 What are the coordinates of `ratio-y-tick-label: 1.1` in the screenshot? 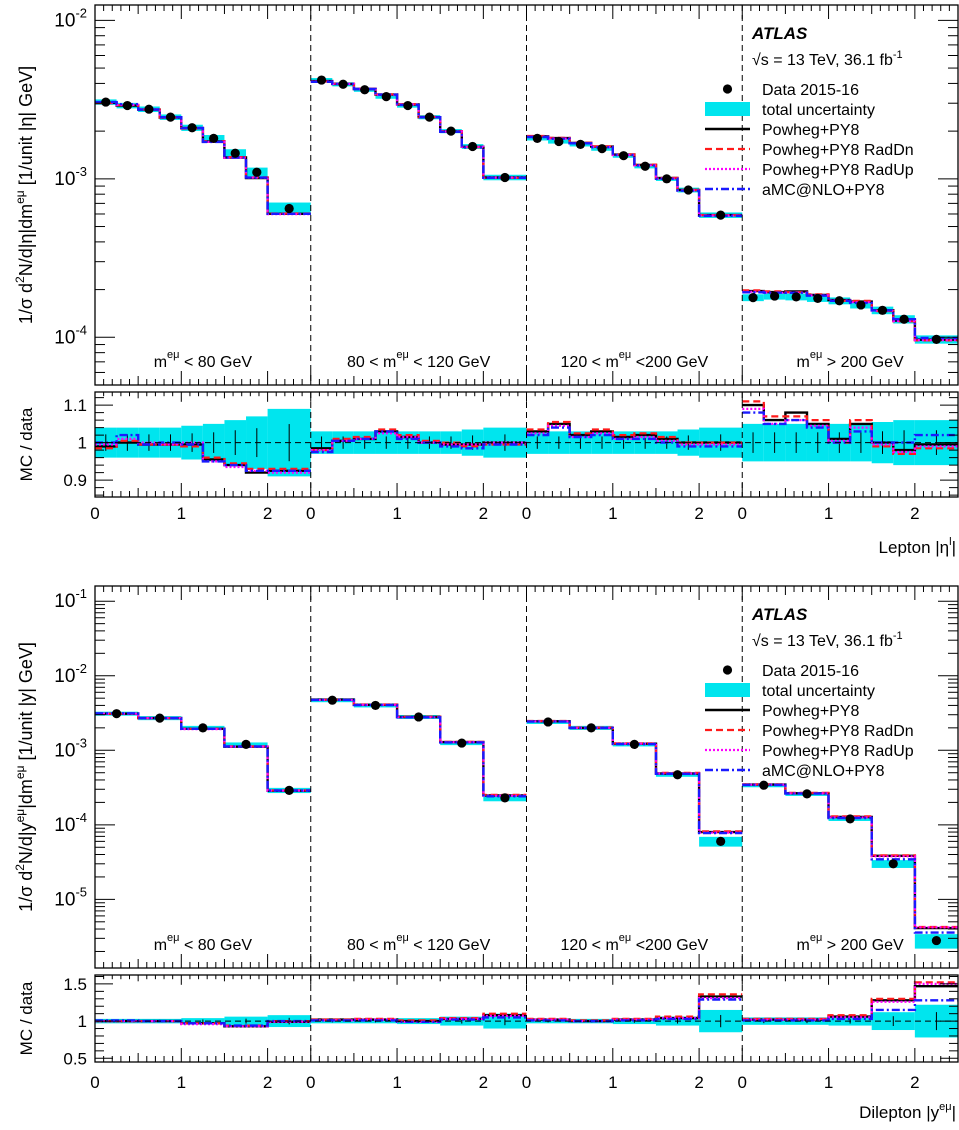 It's located at (75, 405).